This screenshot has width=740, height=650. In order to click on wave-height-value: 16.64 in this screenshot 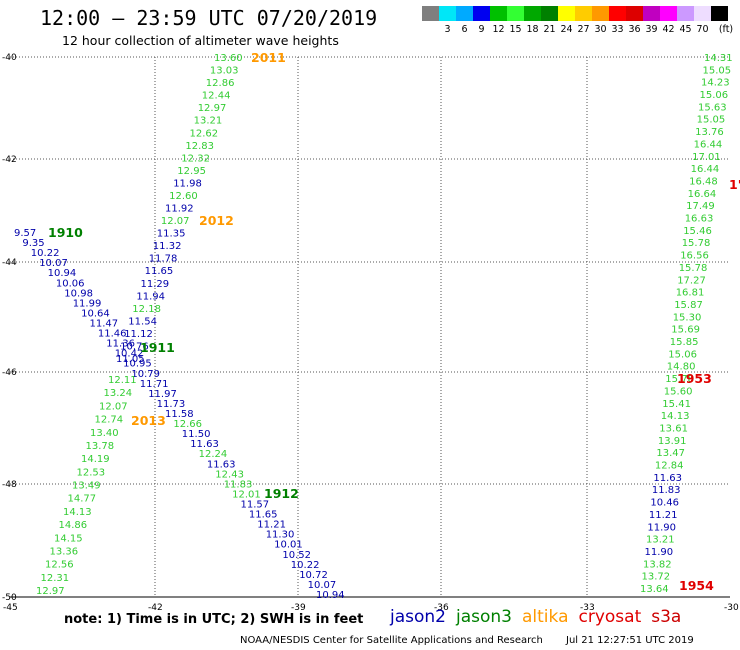, I will do `click(702, 194)`.